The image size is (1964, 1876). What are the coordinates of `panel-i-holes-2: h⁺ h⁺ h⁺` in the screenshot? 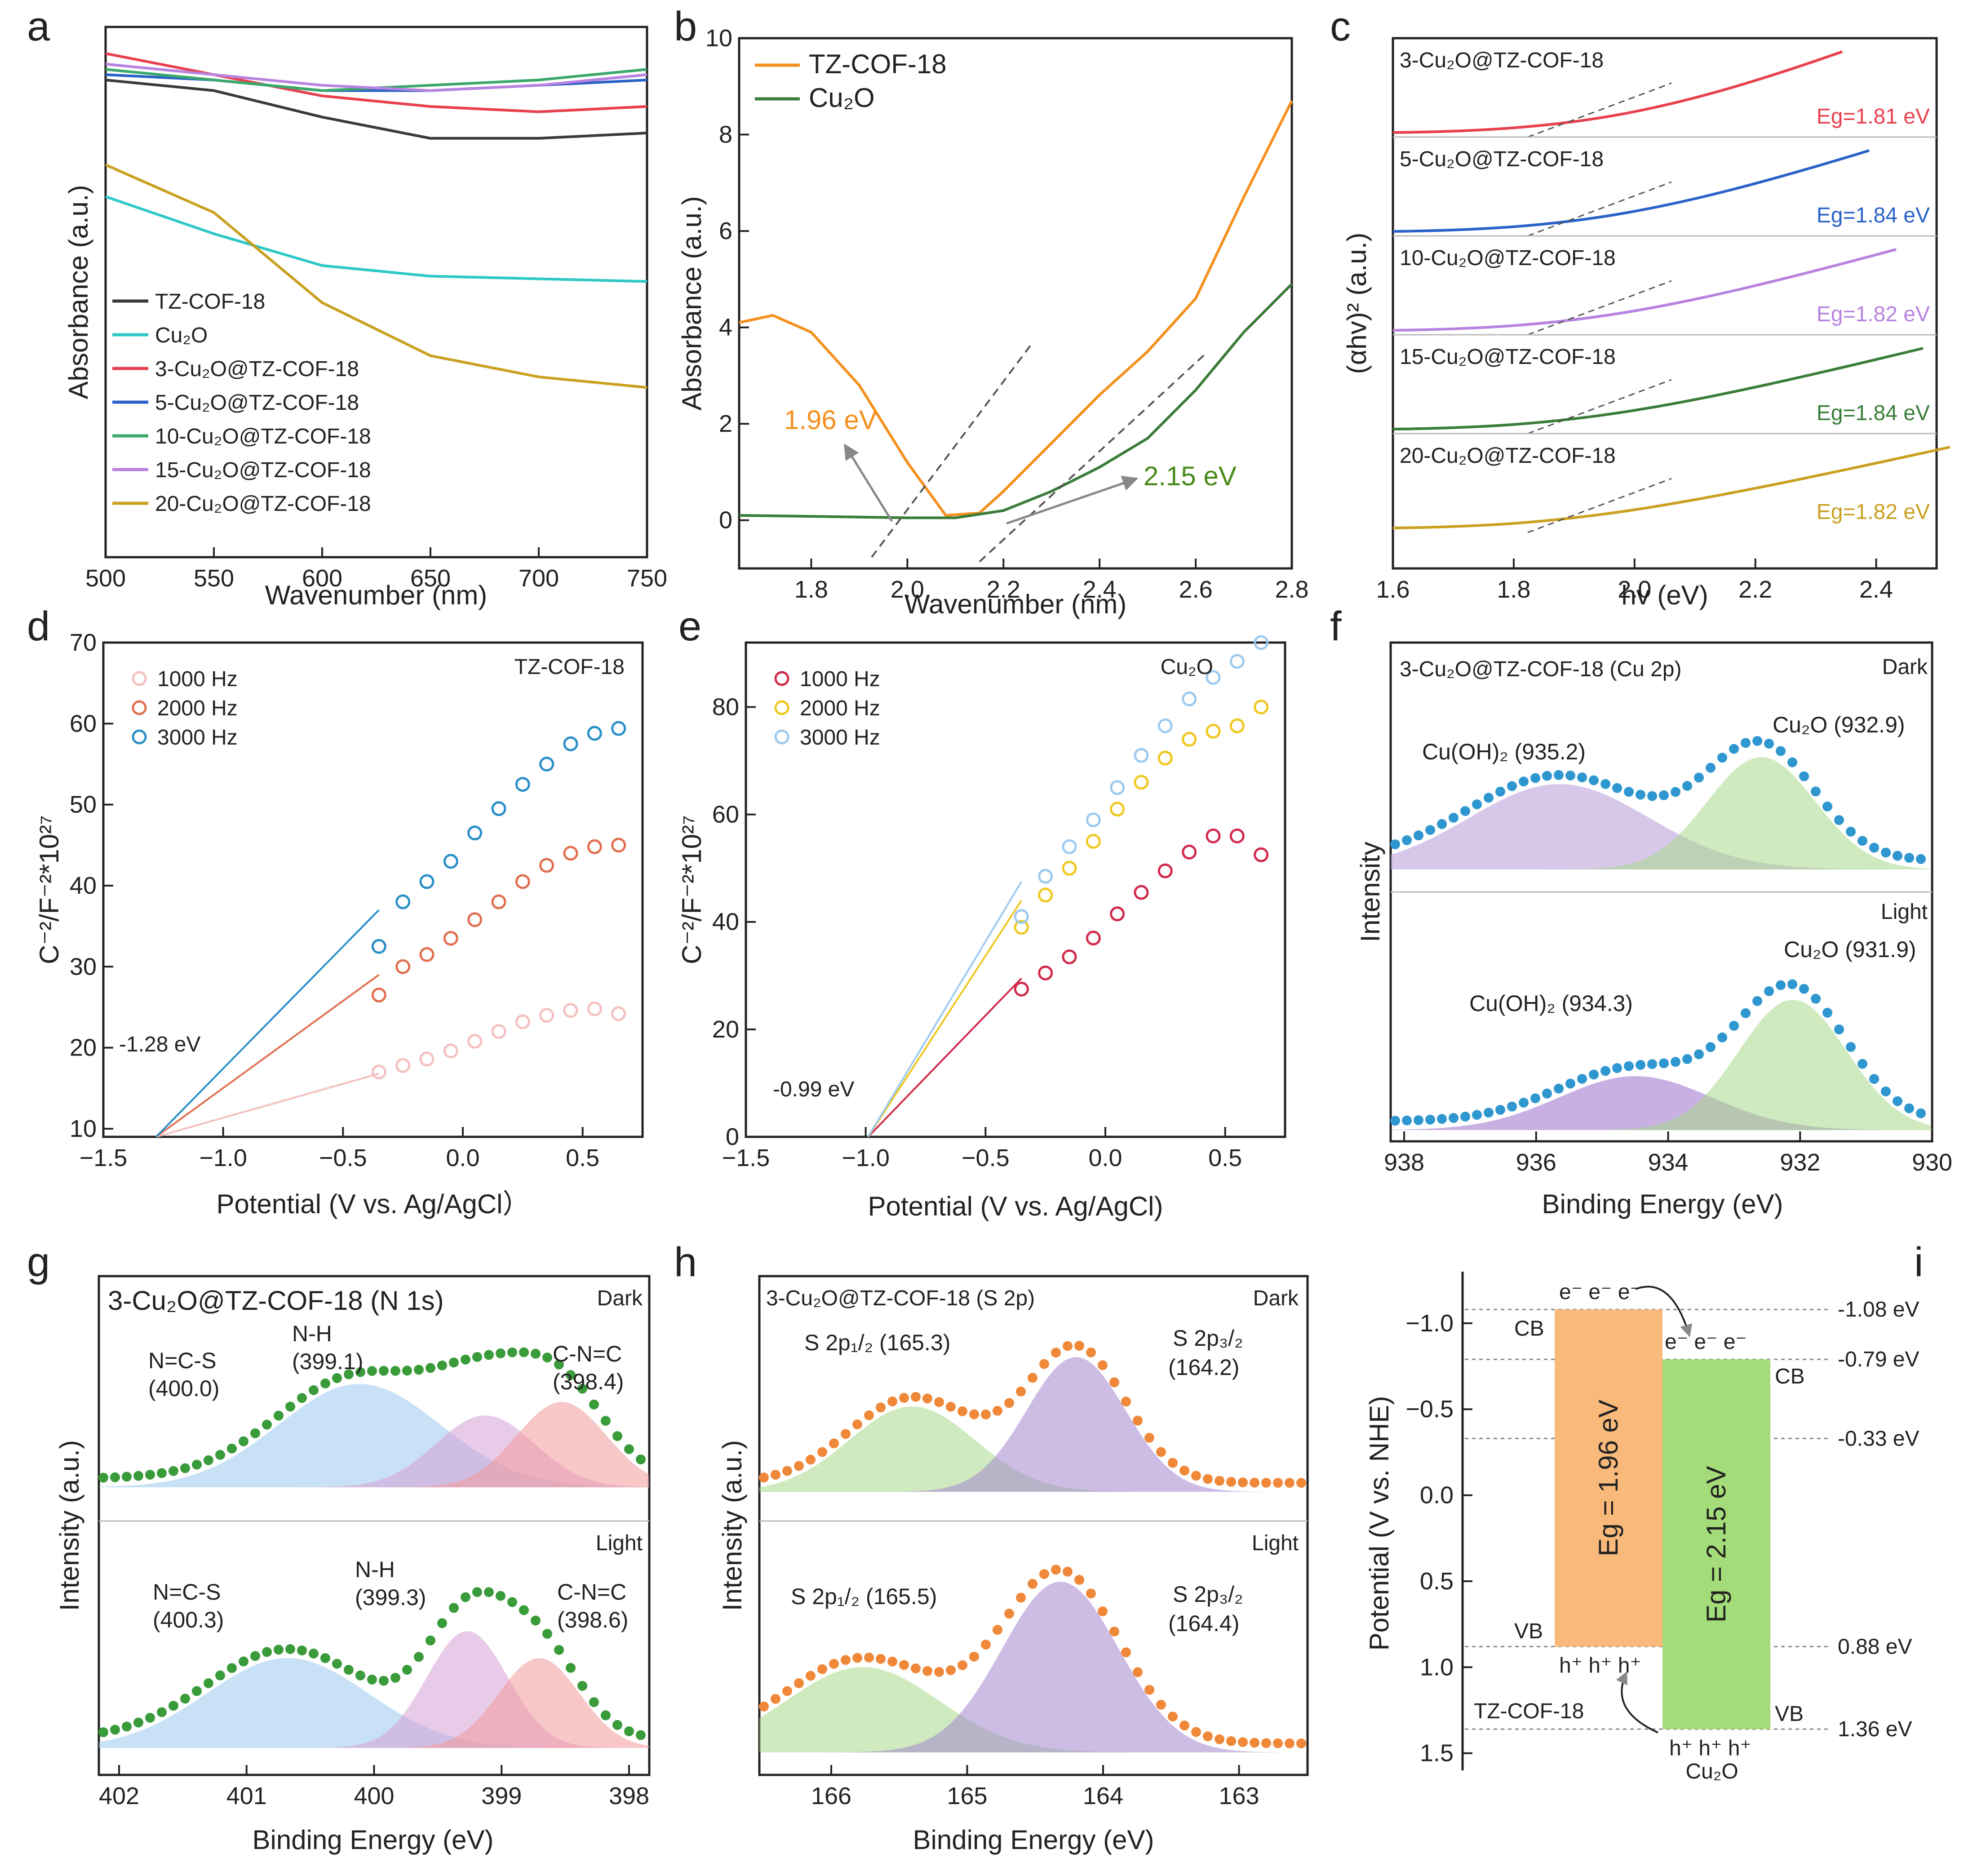 It's located at (1710, 1748).